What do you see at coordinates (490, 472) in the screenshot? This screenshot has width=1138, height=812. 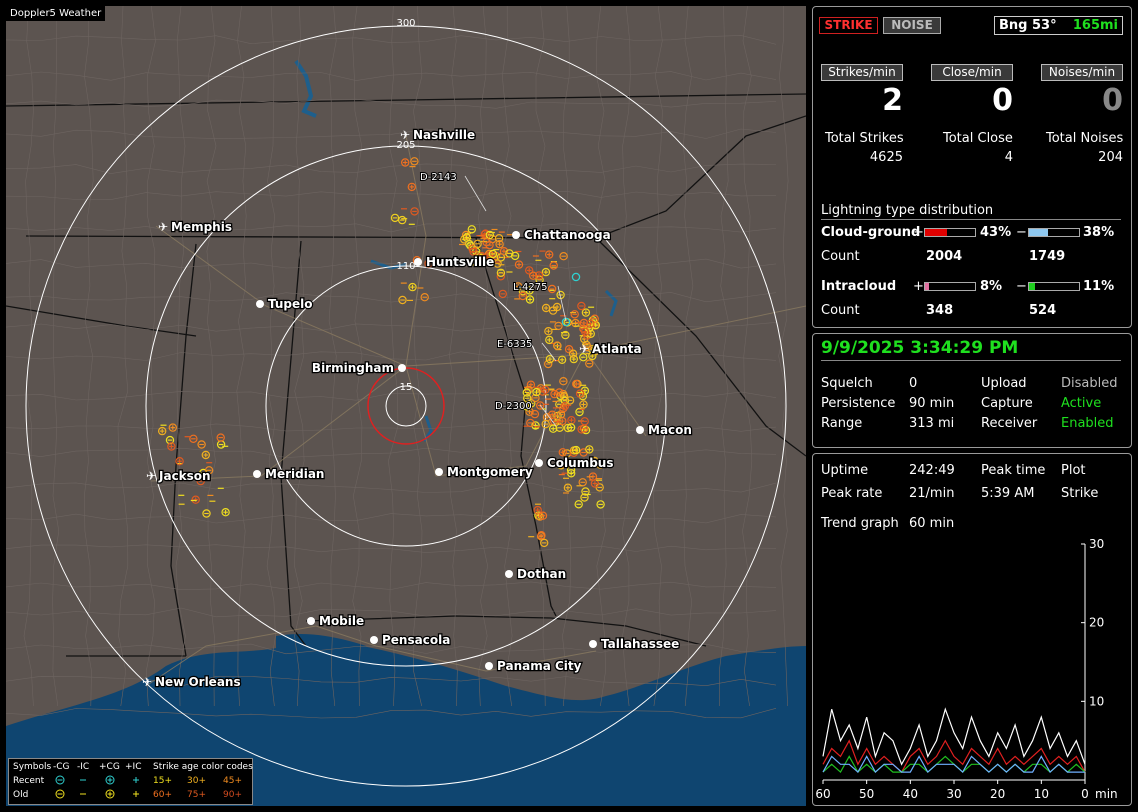 I see `city-label: Montgomery` at bounding box center [490, 472].